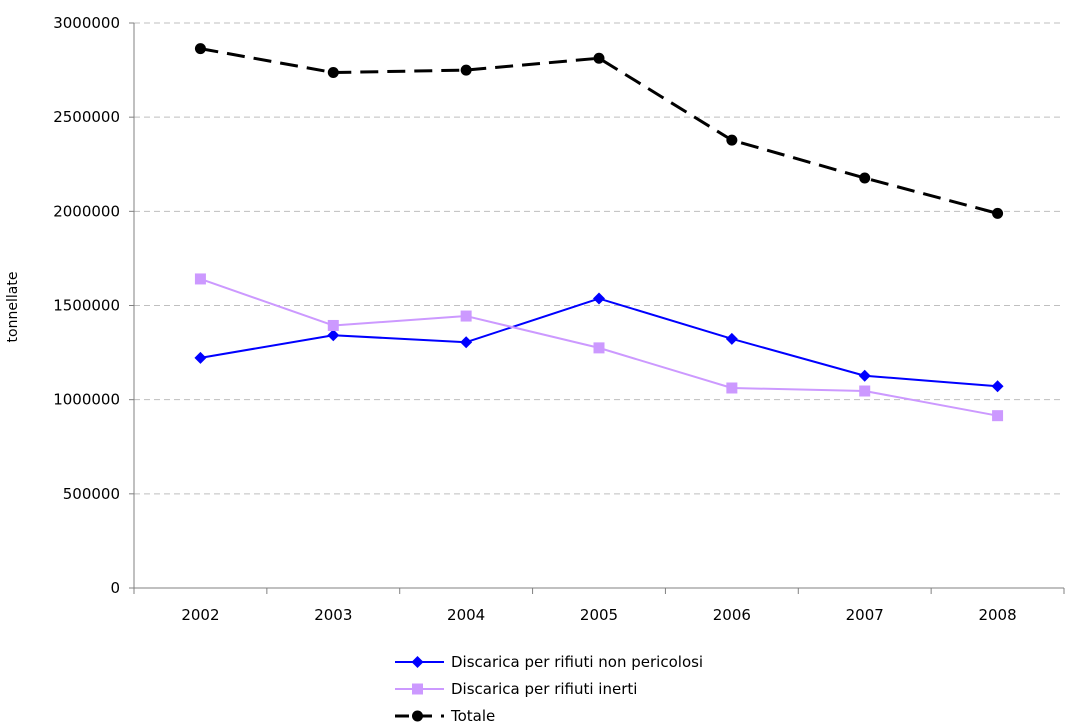 The width and height of the screenshot is (1066, 724). What do you see at coordinates (115, 588) in the screenshot?
I see `y-tick-label: 0` at bounding box center [115, 588].